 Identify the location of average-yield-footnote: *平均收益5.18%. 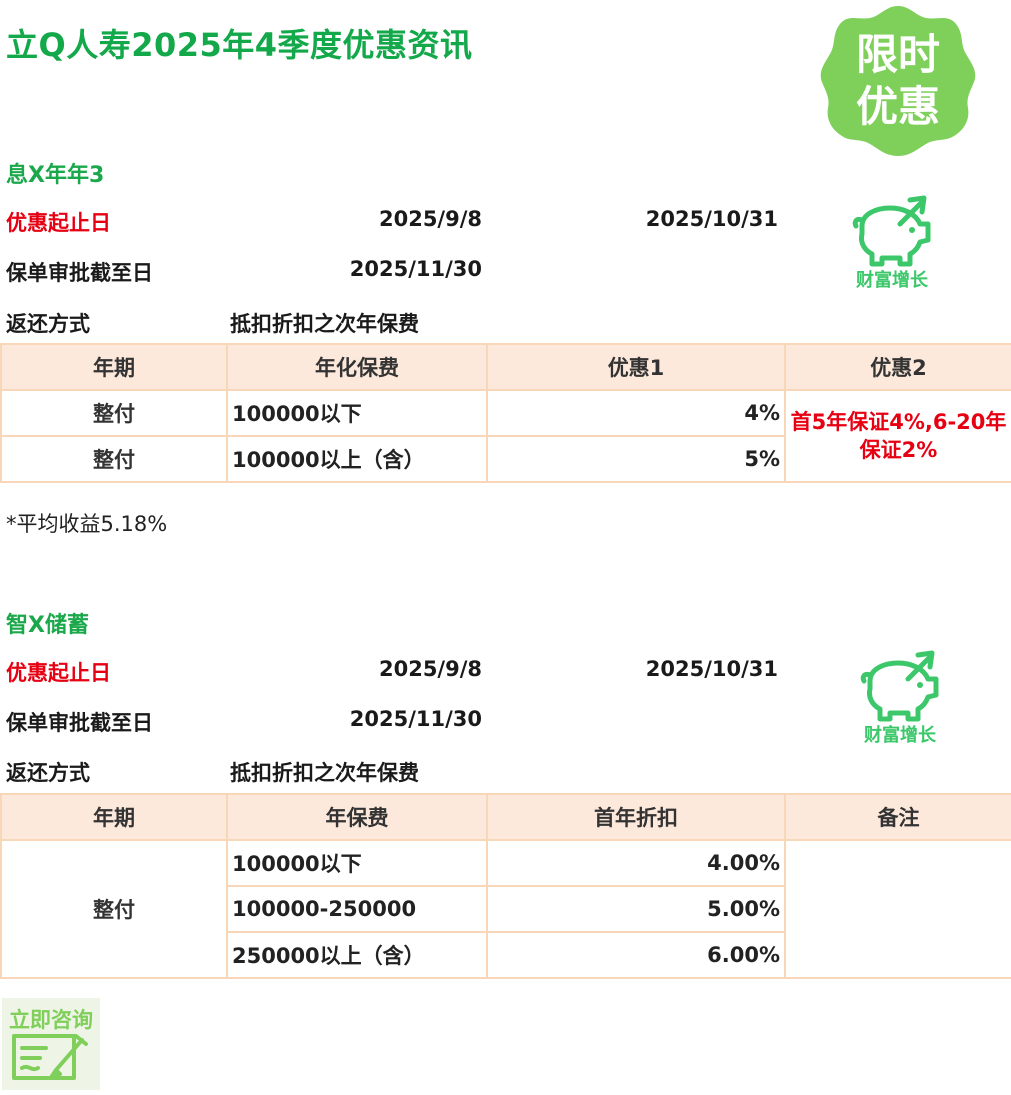
(87, 524).